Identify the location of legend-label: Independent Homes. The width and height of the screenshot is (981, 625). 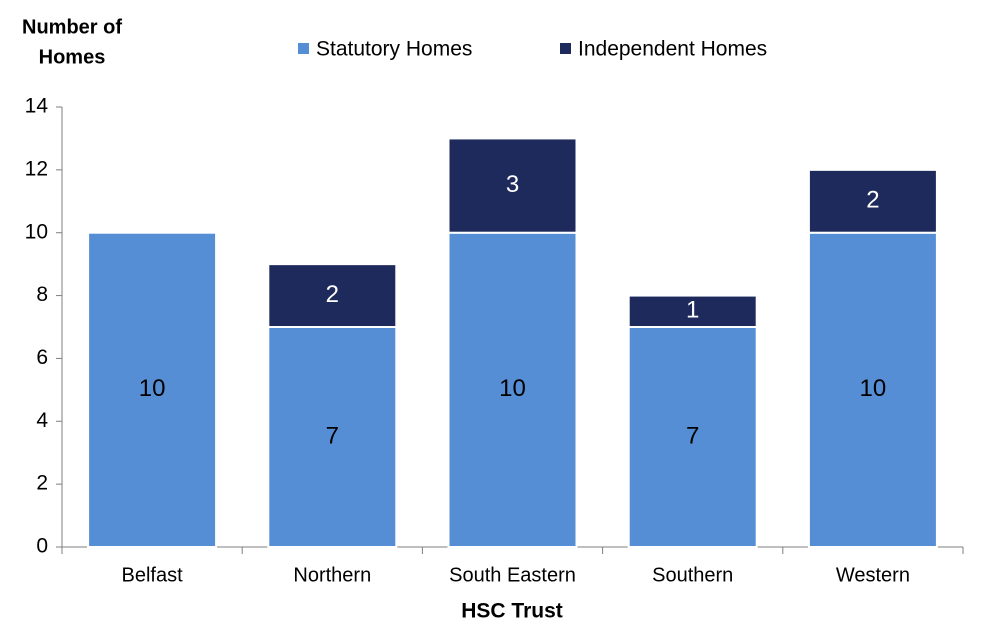
(672, 49).